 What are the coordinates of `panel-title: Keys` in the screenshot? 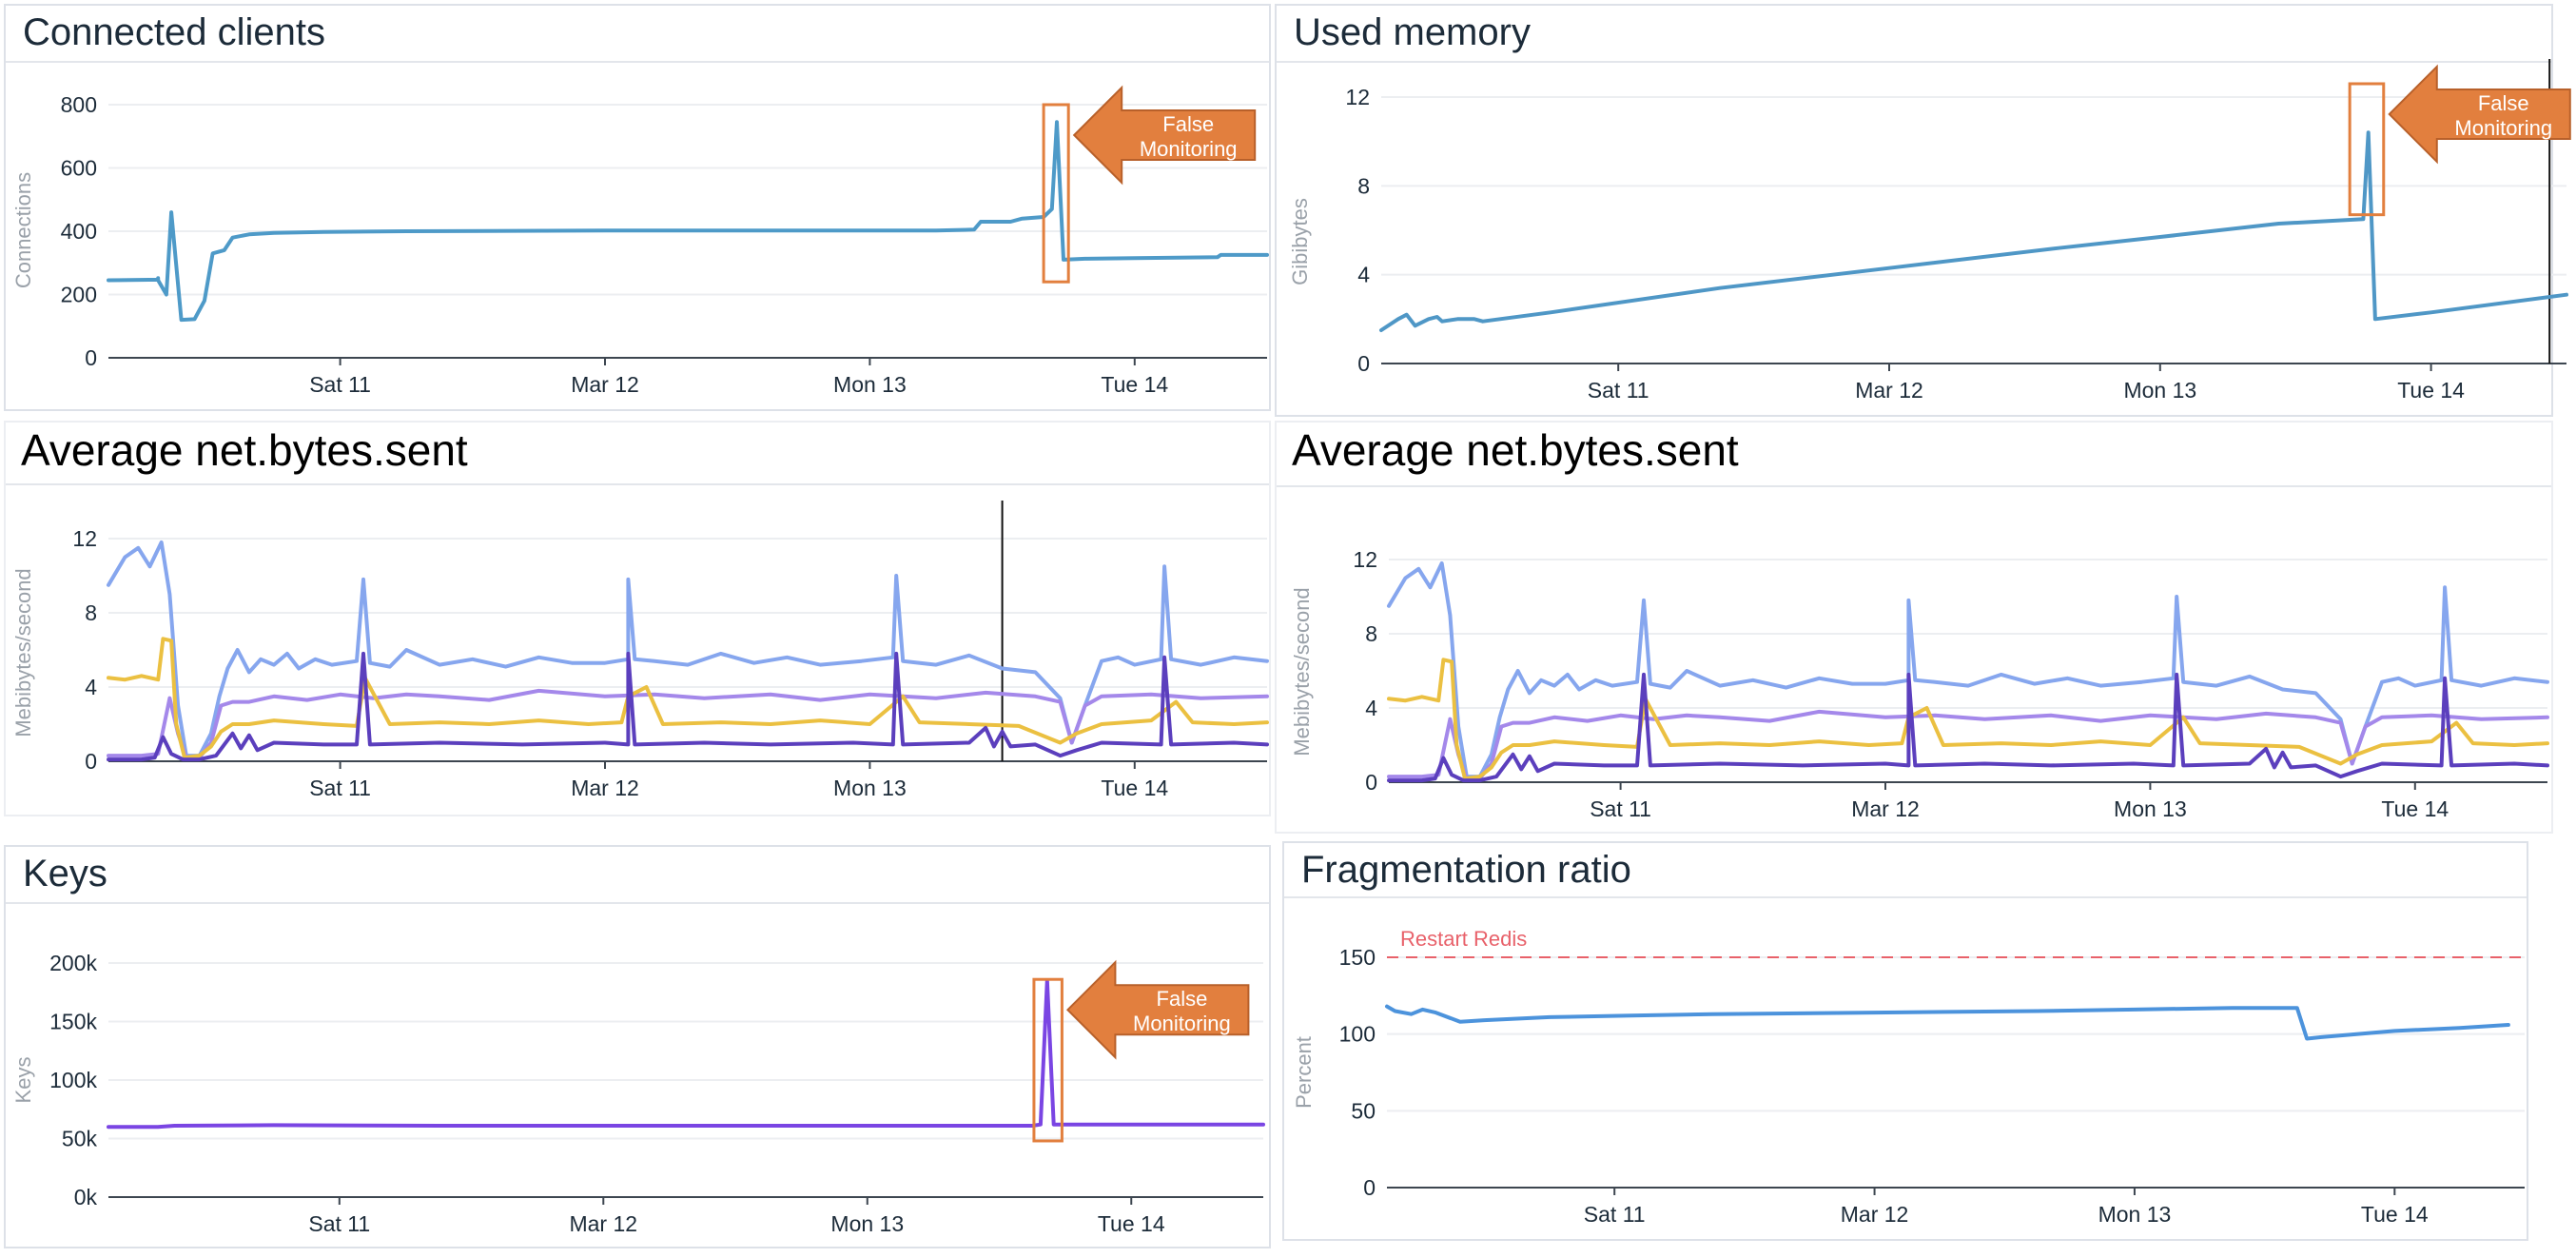 It's located at (65, 874).